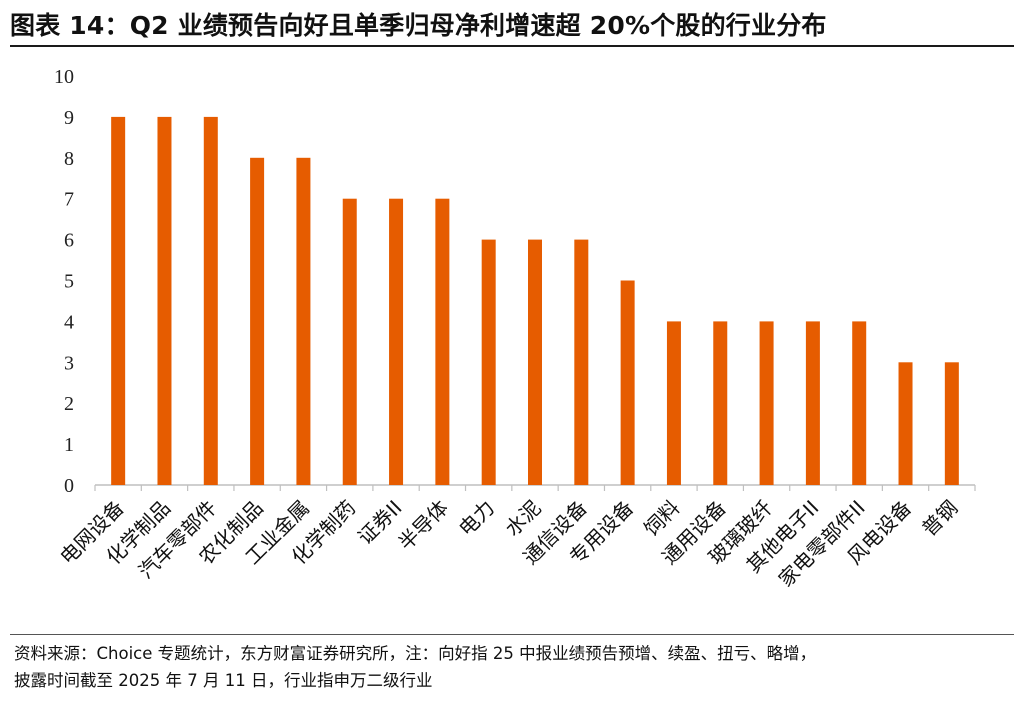 The height and width of the screenshot is (708, 1024). What do you see at coordinates (69, 159) in the screenshot?
I see `y-tick-label: 8` at bounding box center [69, 159].